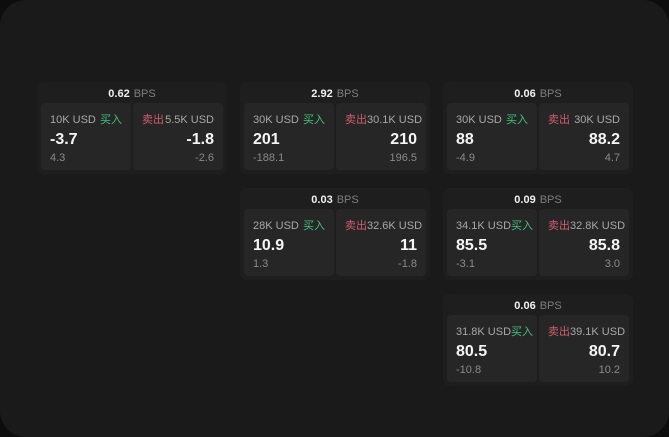  What do you see at coordinates (204, 158) in the screenshot?
I see `sell-delta: -2.6` at bounding box center [204, 158].